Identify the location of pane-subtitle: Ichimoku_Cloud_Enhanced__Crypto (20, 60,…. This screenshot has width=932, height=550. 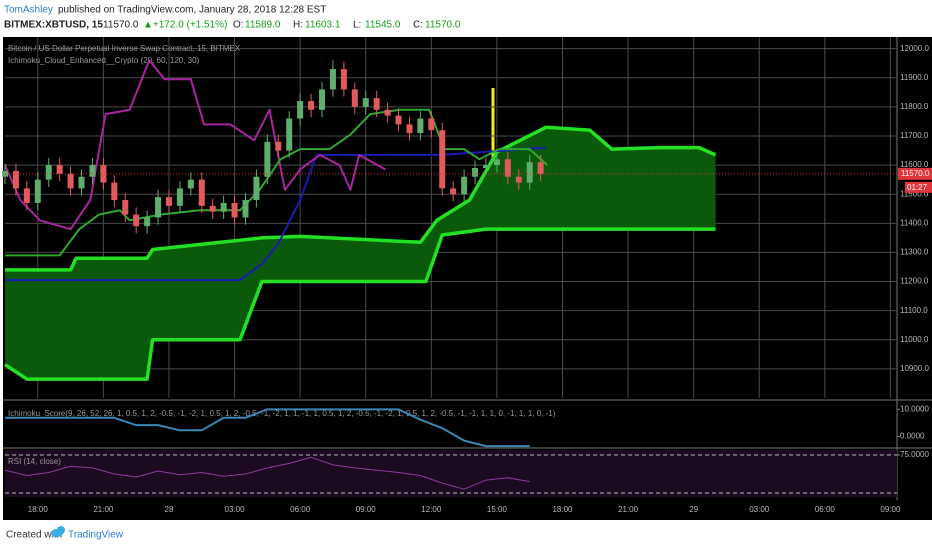
(104, 60).